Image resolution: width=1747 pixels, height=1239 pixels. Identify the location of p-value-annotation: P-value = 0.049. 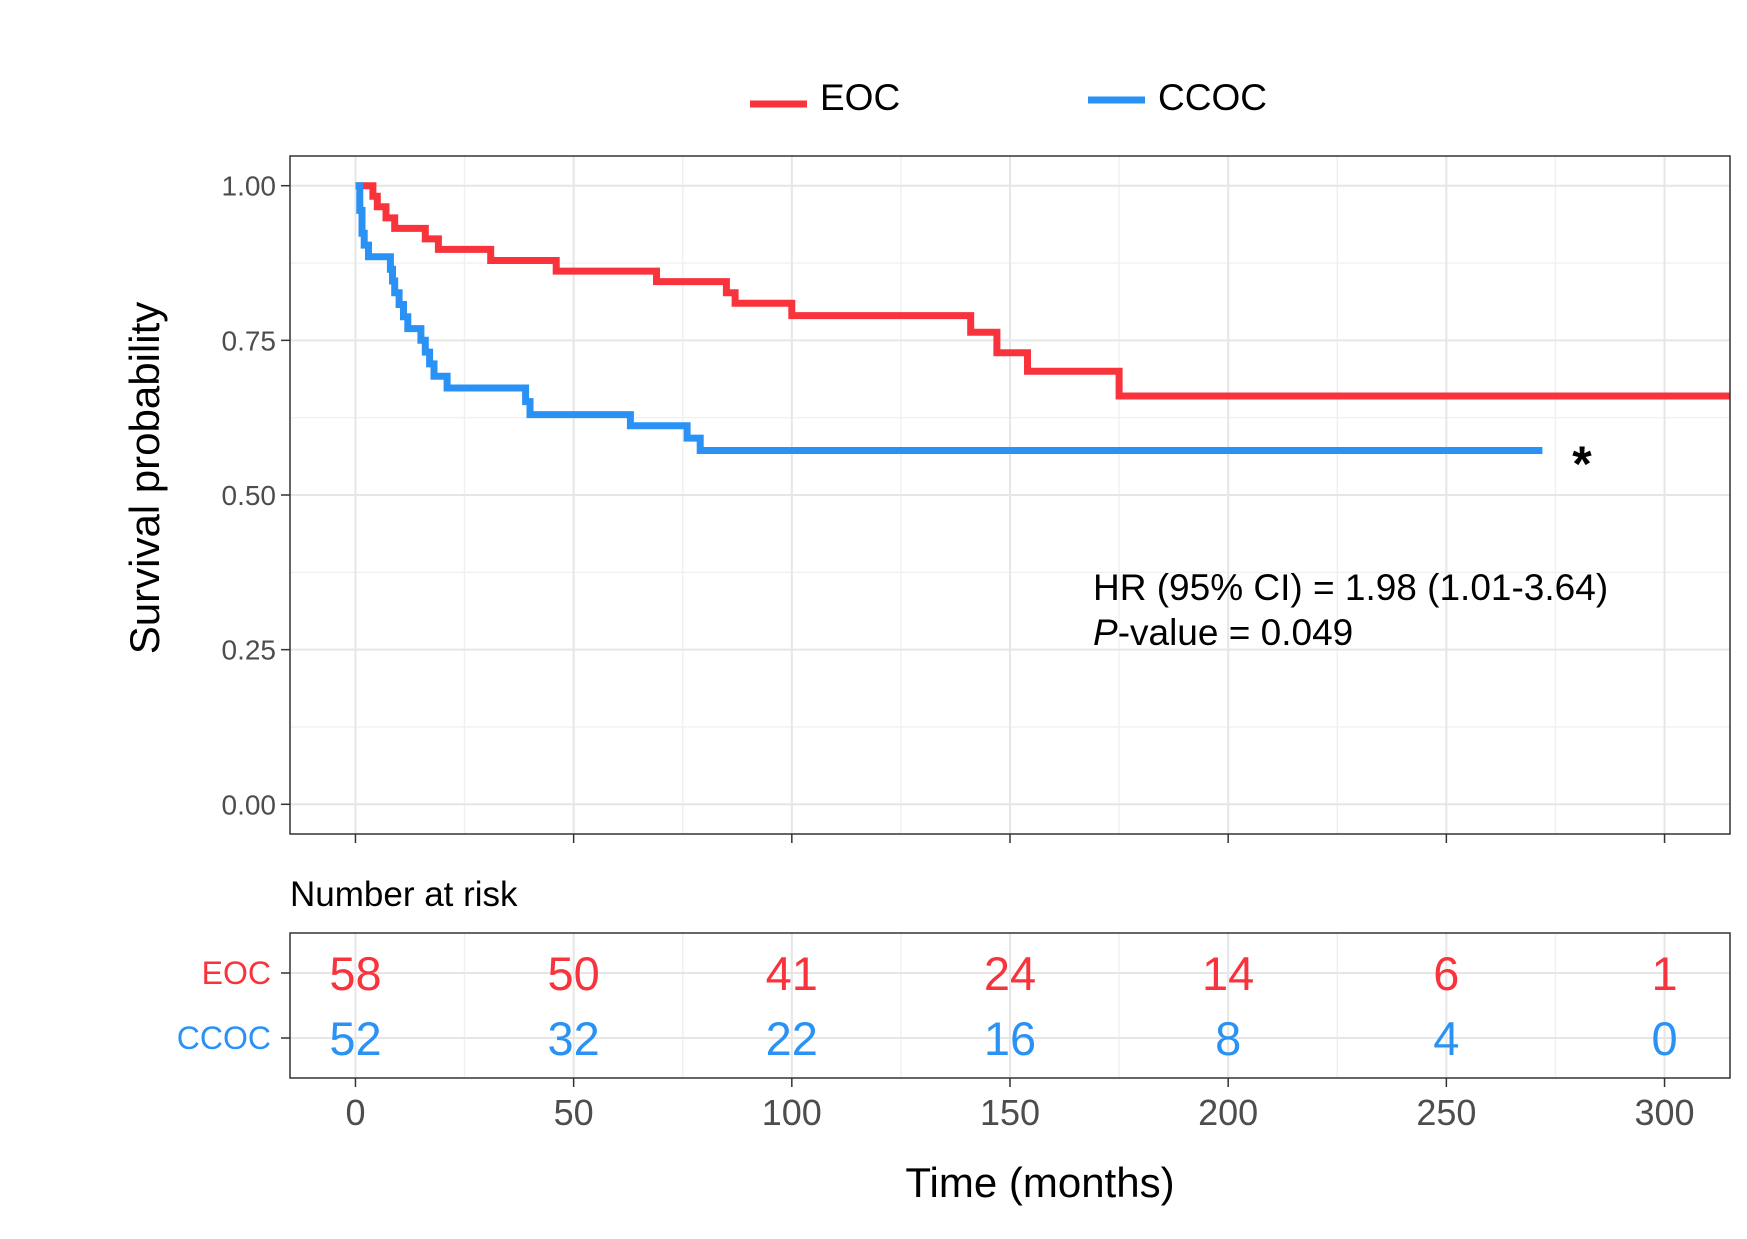
(1223, 632).